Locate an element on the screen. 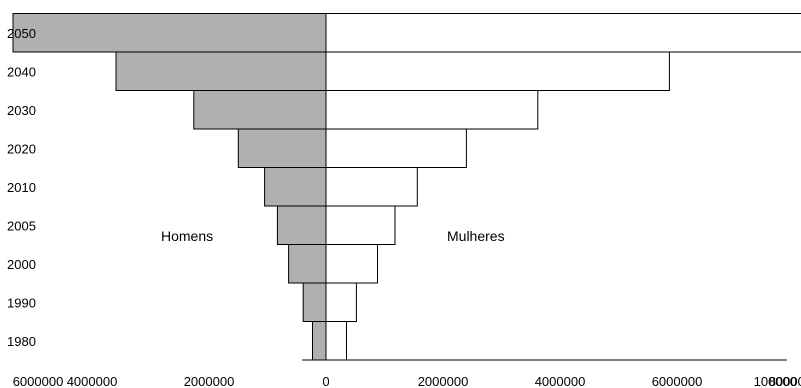 This screenshot has width=801, height=388. year-label-1980: 1980 is located at coordinates (21, 341).